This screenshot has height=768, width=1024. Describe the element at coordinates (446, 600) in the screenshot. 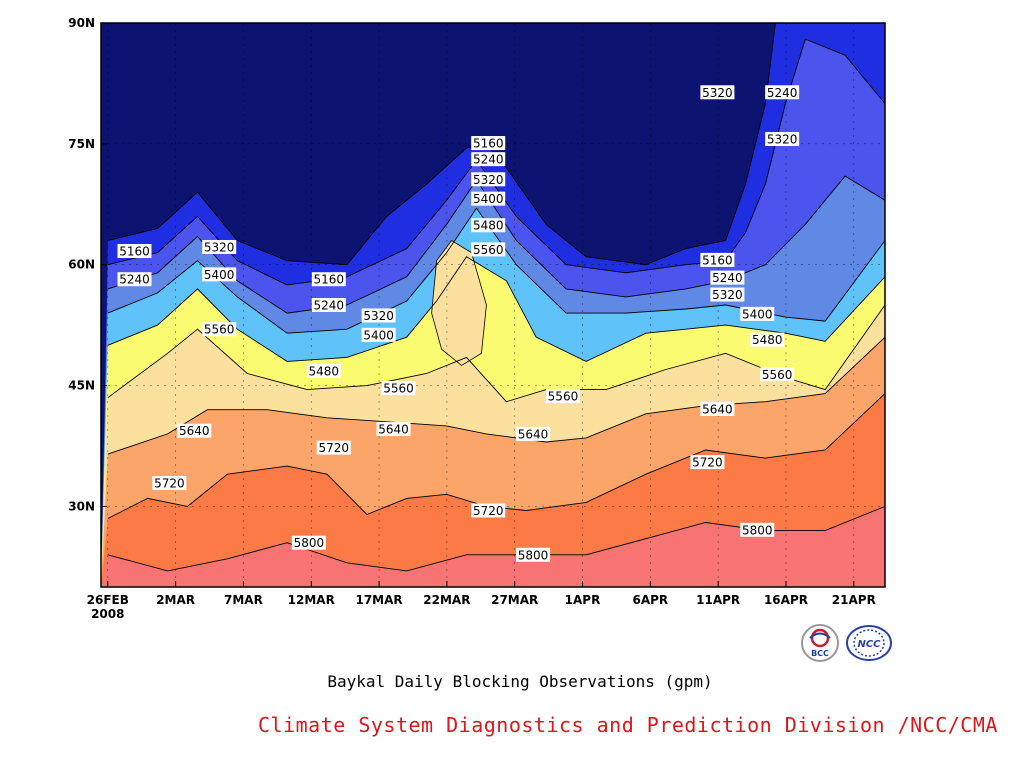

I see `x-tick-label: 22MAR` at that location.